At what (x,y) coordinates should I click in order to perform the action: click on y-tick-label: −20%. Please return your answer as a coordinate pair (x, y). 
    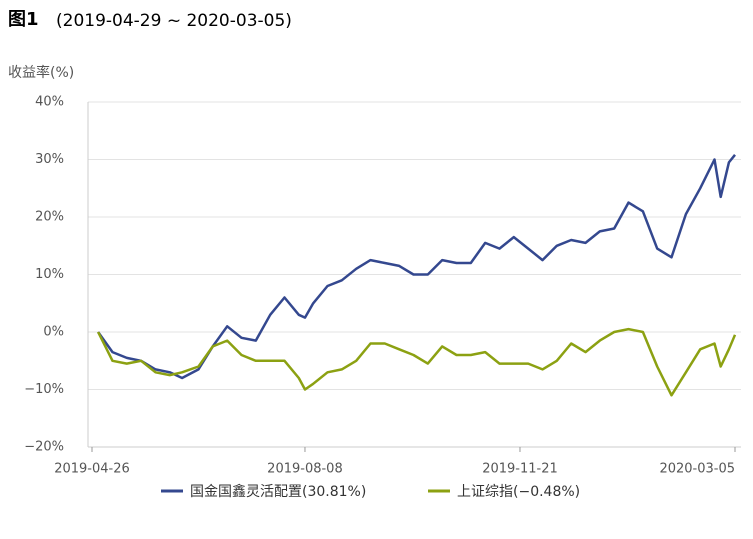
    Looking at the image, I should click on (44, 447).